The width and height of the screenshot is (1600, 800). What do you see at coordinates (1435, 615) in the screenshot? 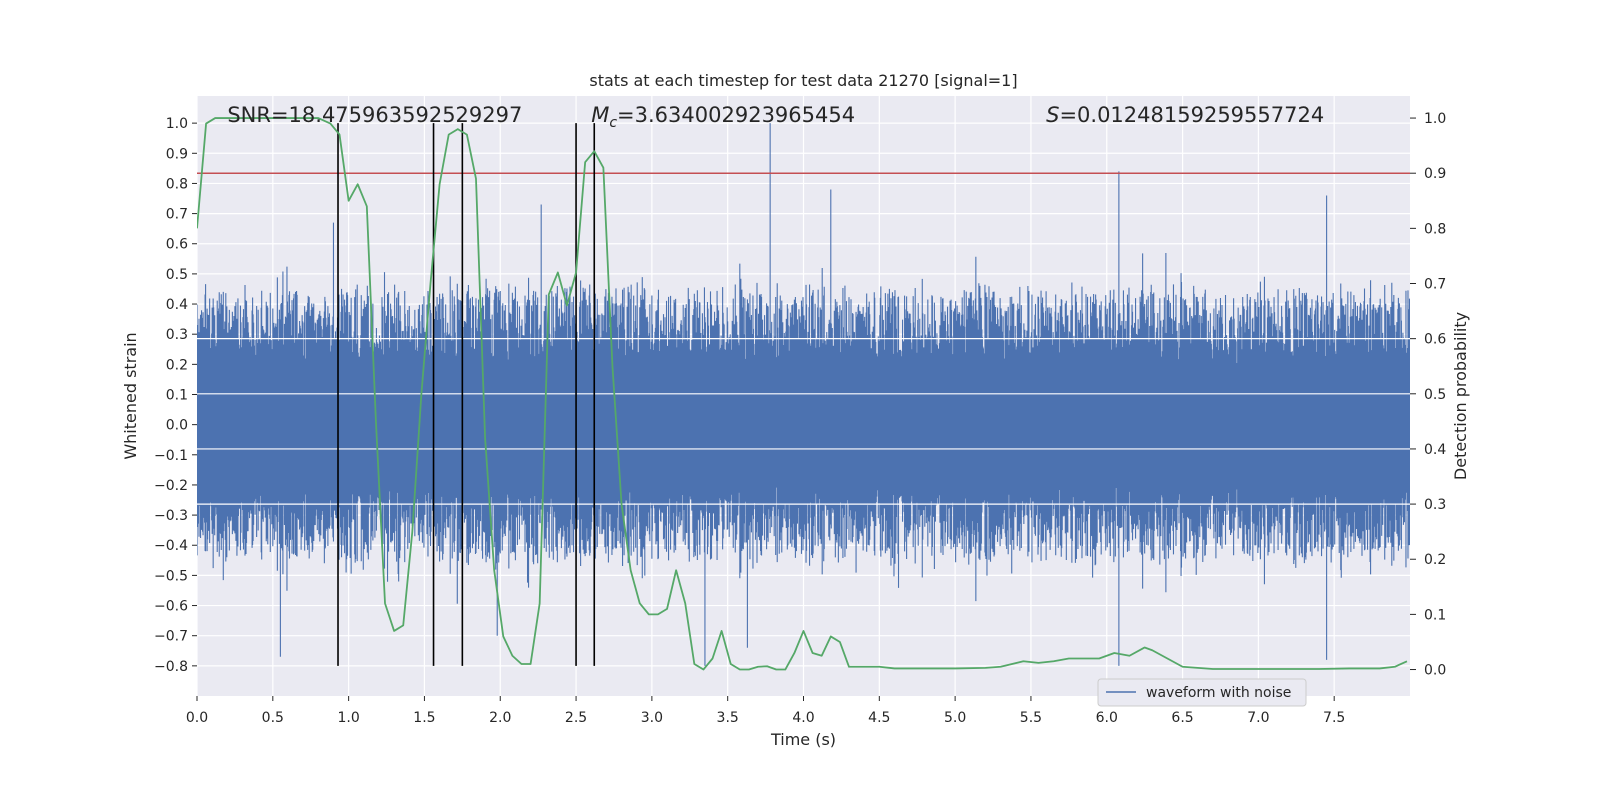
I see `y2-tick-label: 0.1` at bounding box center [1435, 615].